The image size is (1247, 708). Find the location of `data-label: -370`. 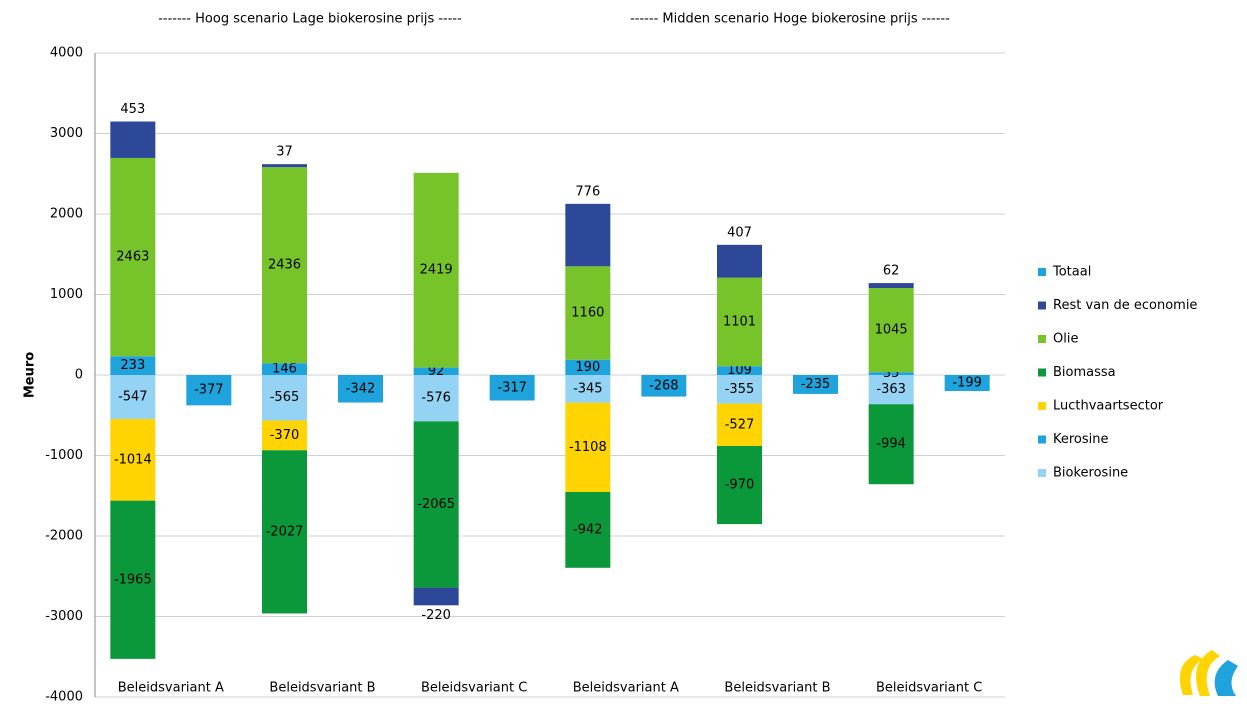

data-label: -370 is located at coordinates (285, 435).